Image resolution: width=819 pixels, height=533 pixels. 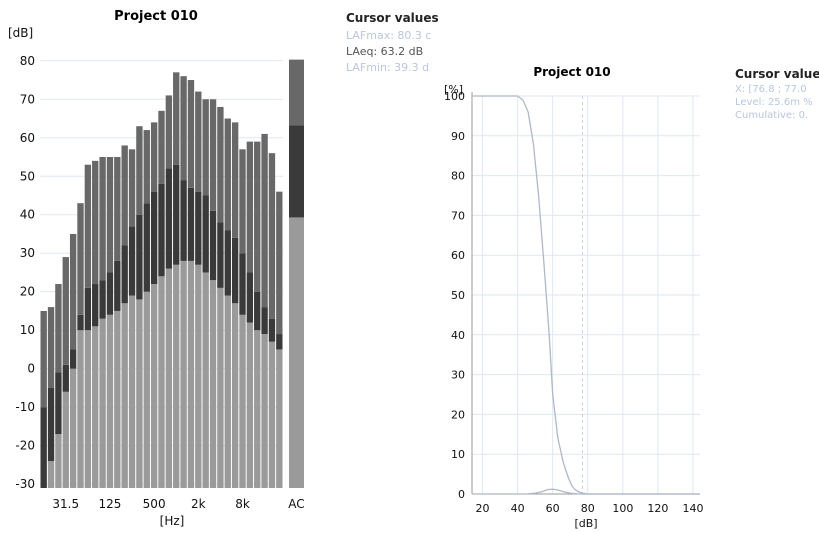 What do you see at coordinates (25, 407) in the screenshot?
I see `spectrum-y-tick-label: -10` at bounding box center [25, 407].